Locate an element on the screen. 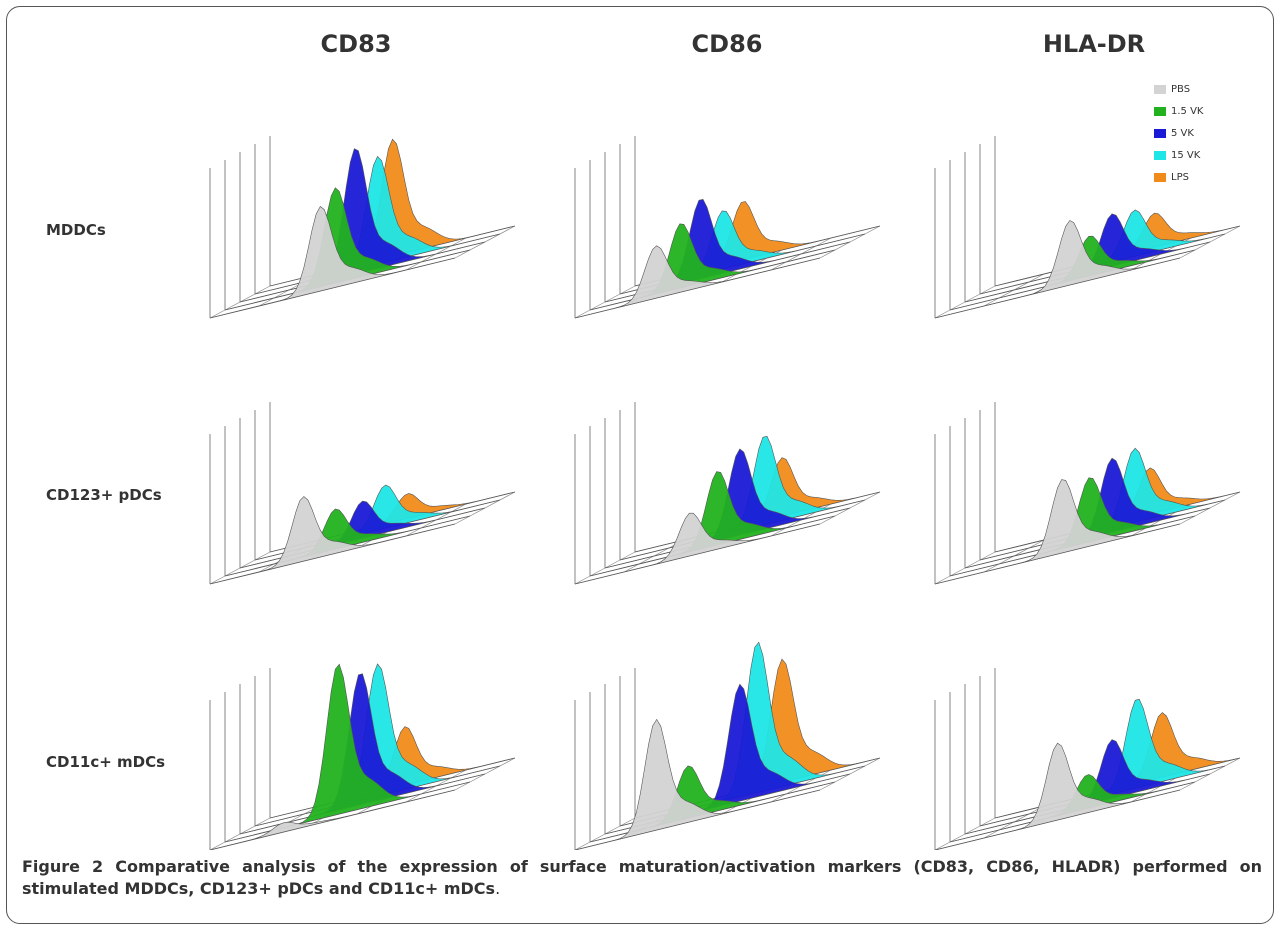  panel-cd123-pdcs-hla-dr is located at coordinates (1087, 493).